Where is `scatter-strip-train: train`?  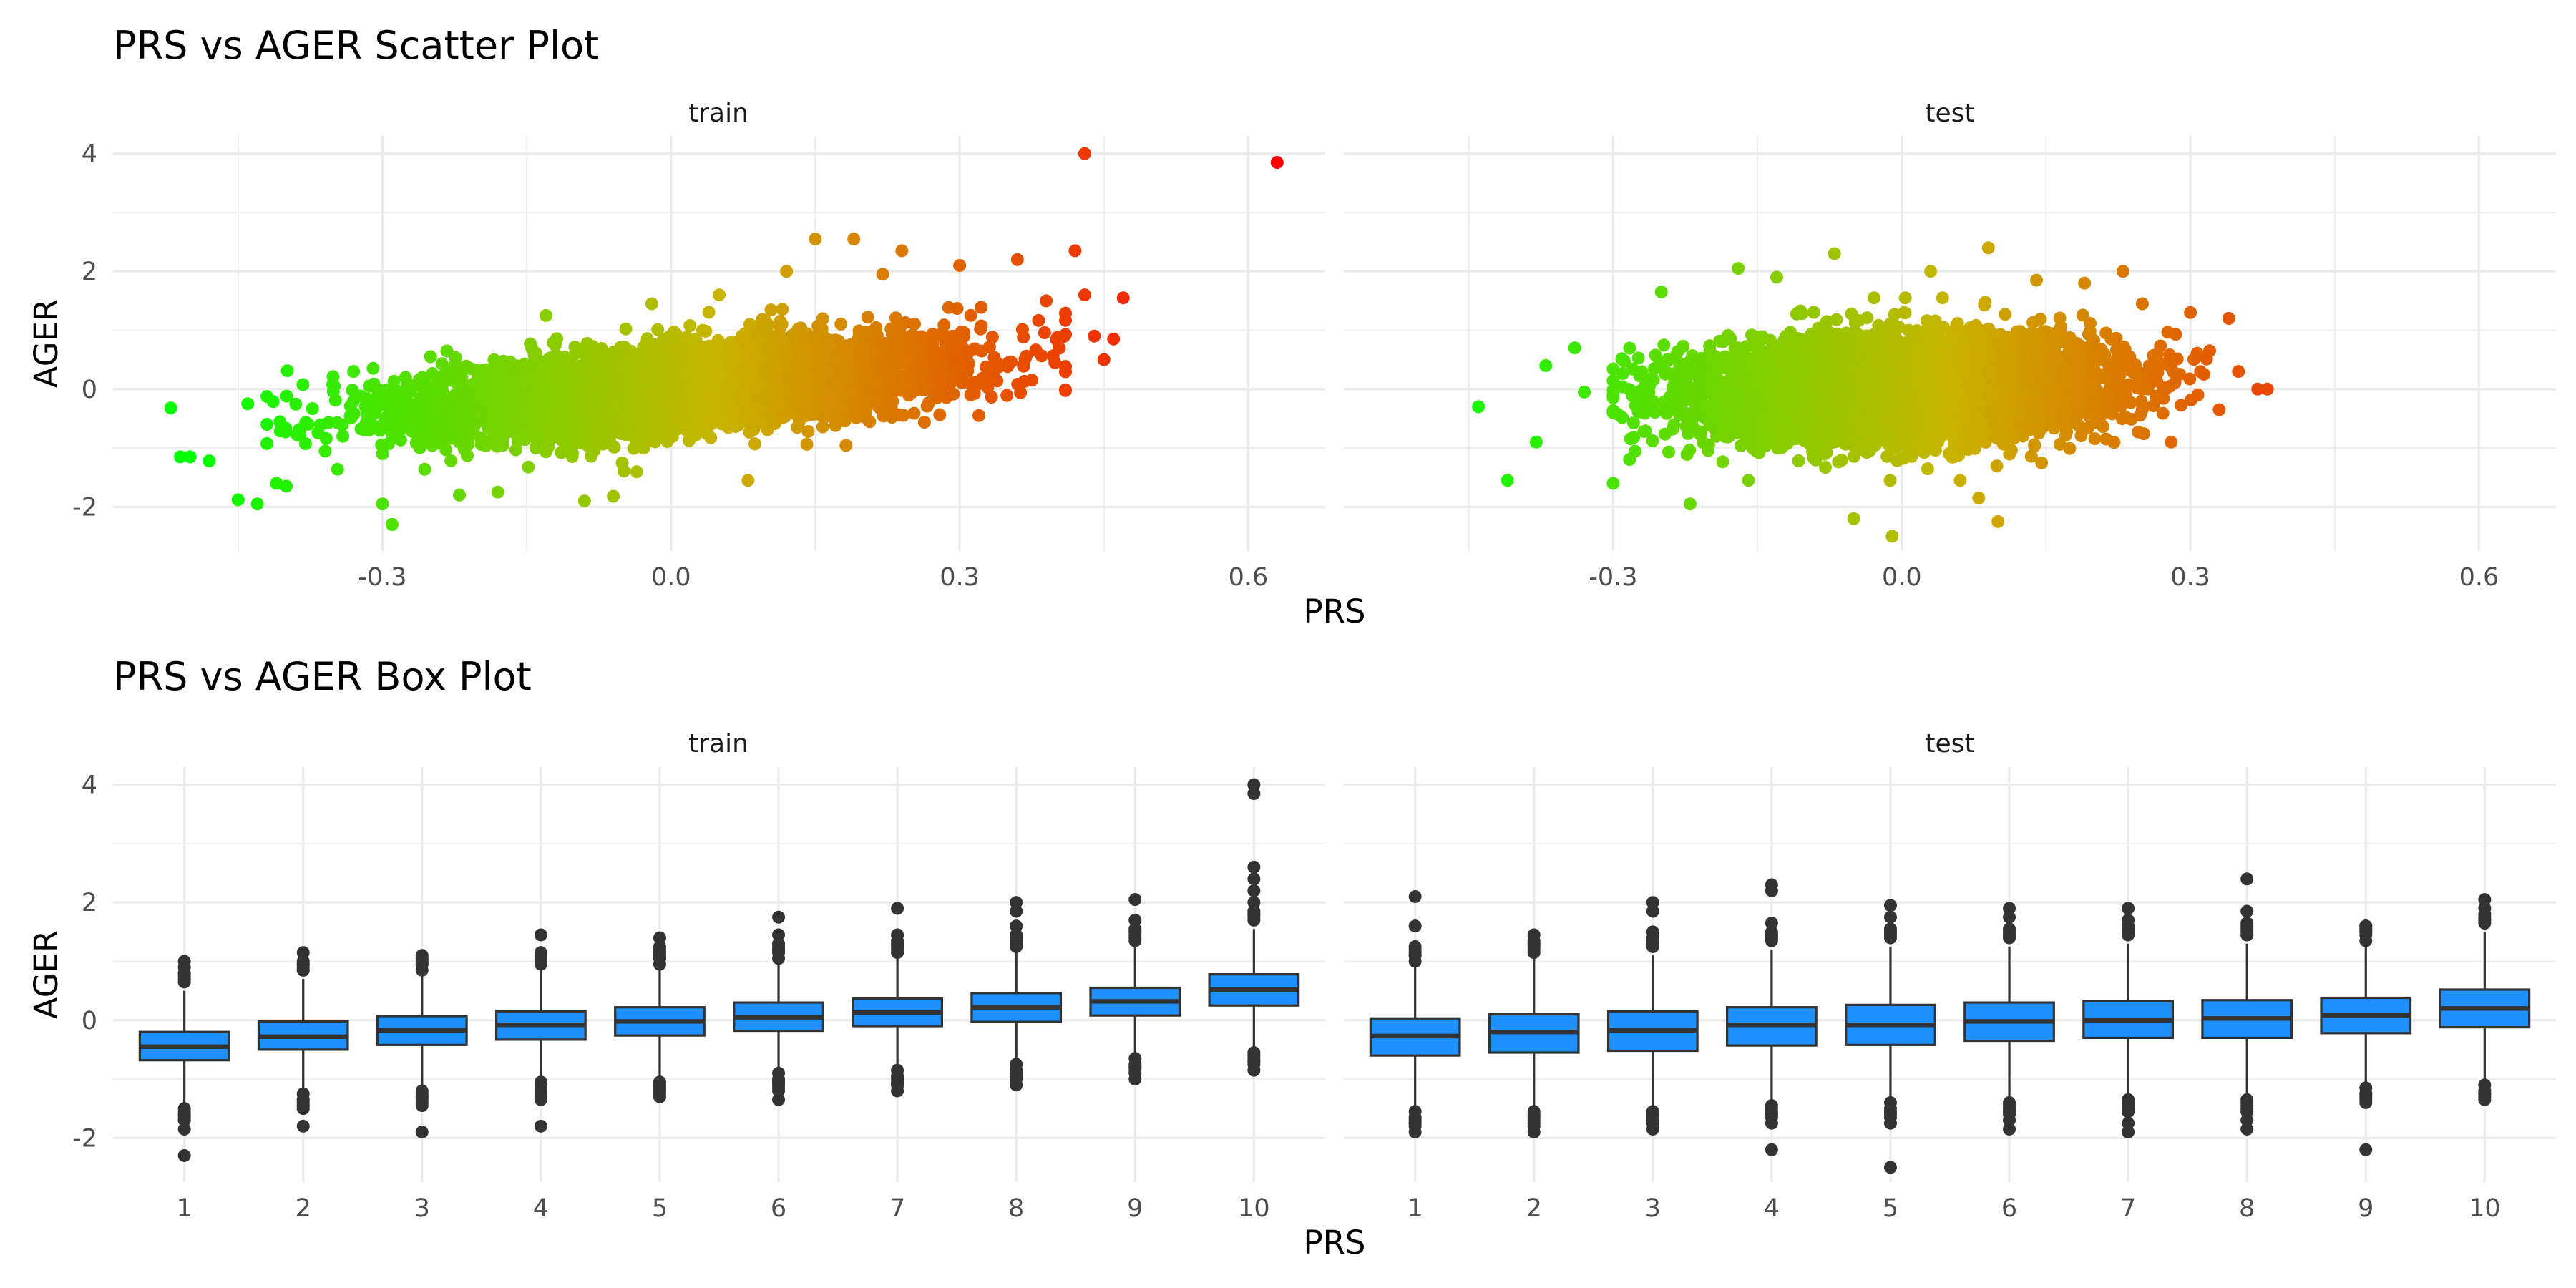 scatter-strip-train: train is located at coordinates (718, 113).